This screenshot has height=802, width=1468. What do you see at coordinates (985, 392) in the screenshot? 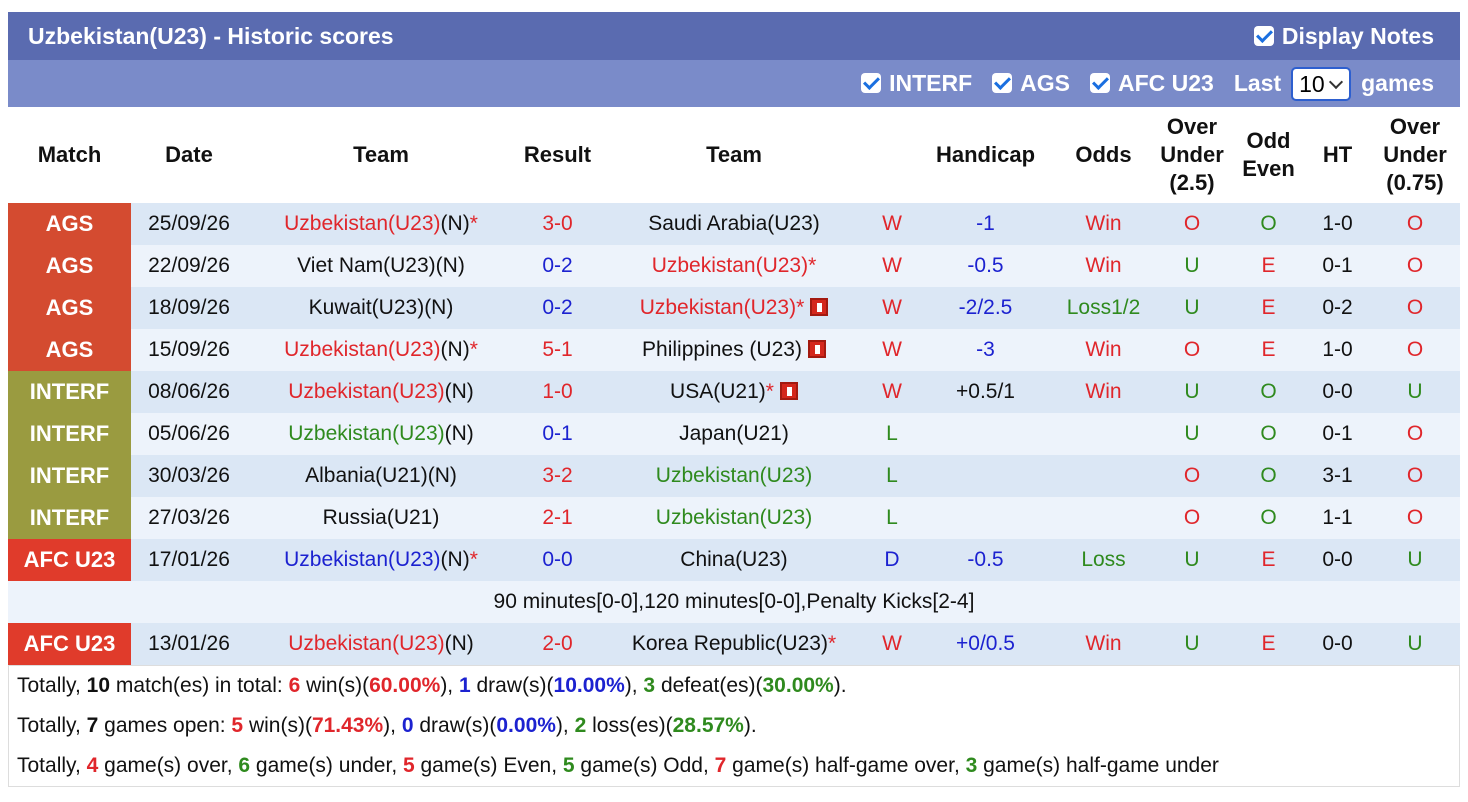
I see `handicap: +0.5/1` at bounding box center [985, 392].